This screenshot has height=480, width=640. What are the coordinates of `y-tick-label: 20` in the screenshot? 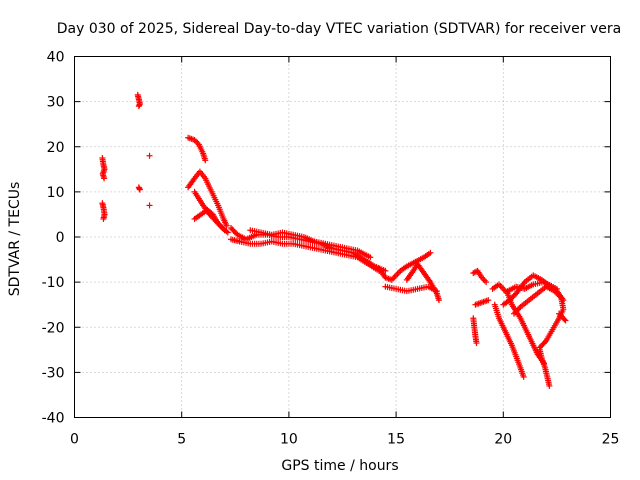 It's located at (56, 148).